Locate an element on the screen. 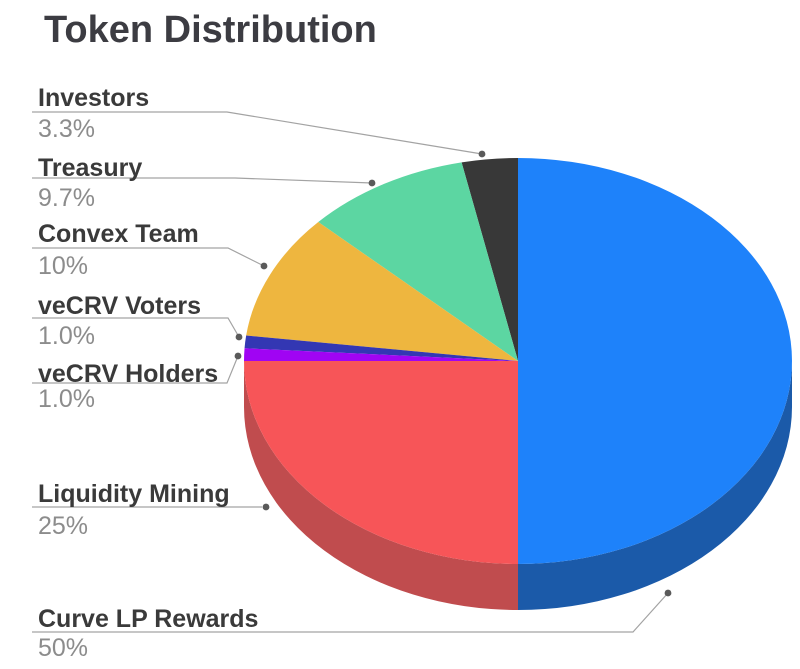 This screenshot has width=800, height=669. pie-slice-vecrv-holders is located at coordinates (381, 354).